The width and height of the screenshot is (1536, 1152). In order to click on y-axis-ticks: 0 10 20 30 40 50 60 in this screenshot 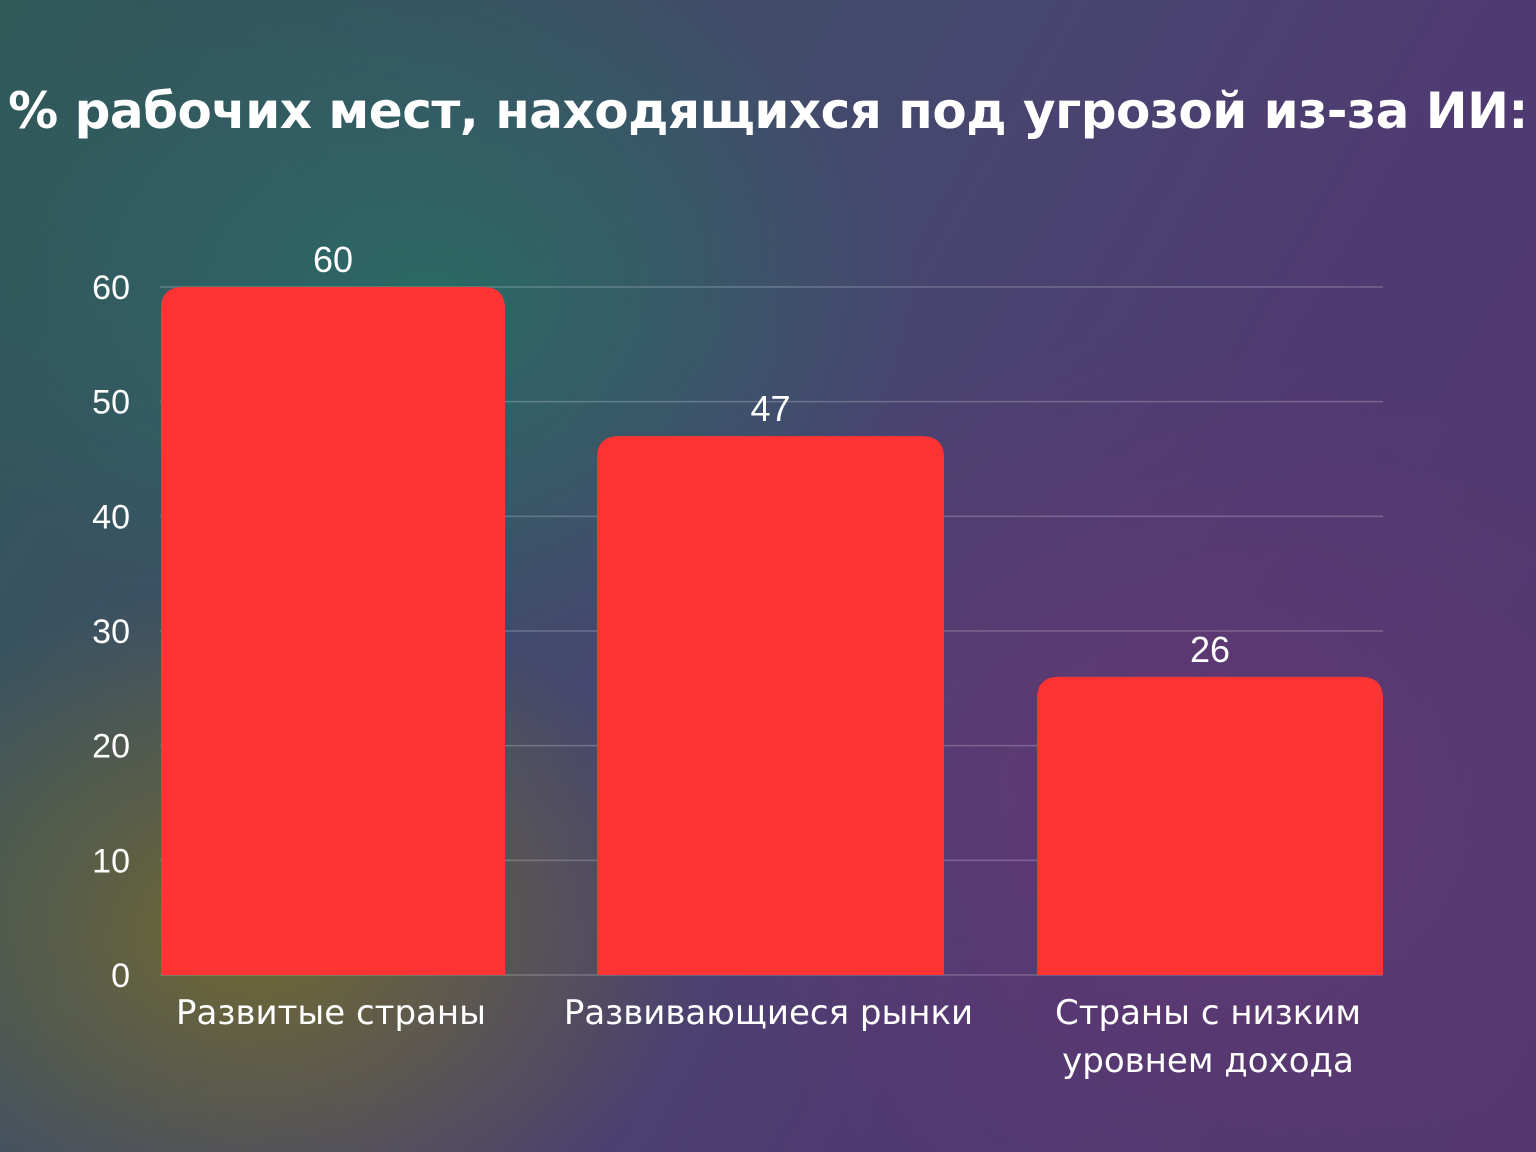, I will do `click(111, 632)`.